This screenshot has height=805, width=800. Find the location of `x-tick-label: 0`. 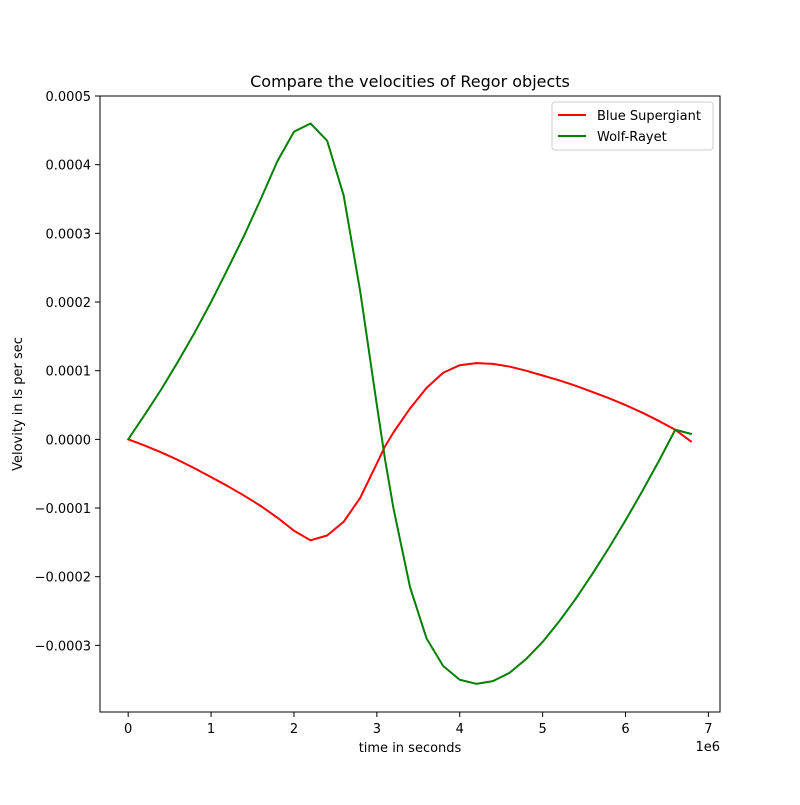

x-tick-label: 0 is located at coordinates (128, 729).